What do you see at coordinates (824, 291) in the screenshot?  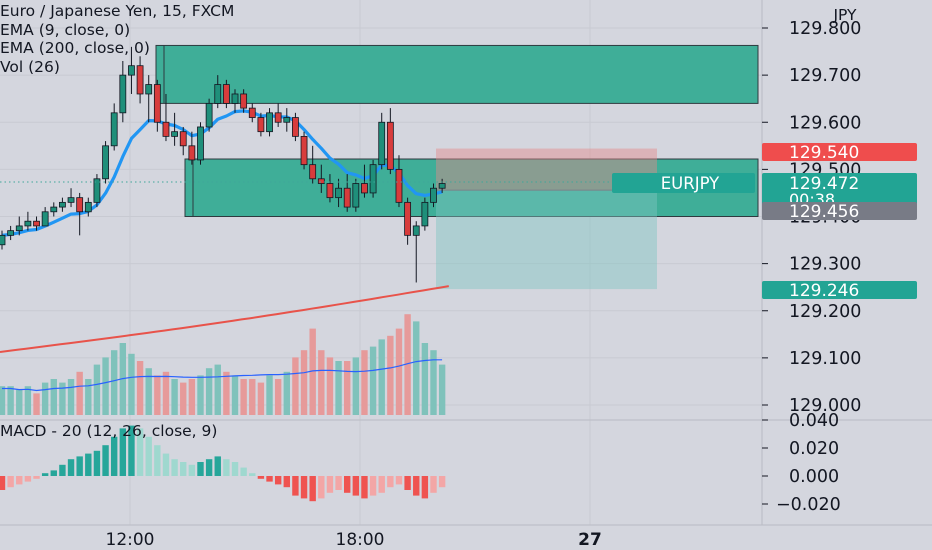 I see `sl-label: 129.246` at bounding box center [824, 291].